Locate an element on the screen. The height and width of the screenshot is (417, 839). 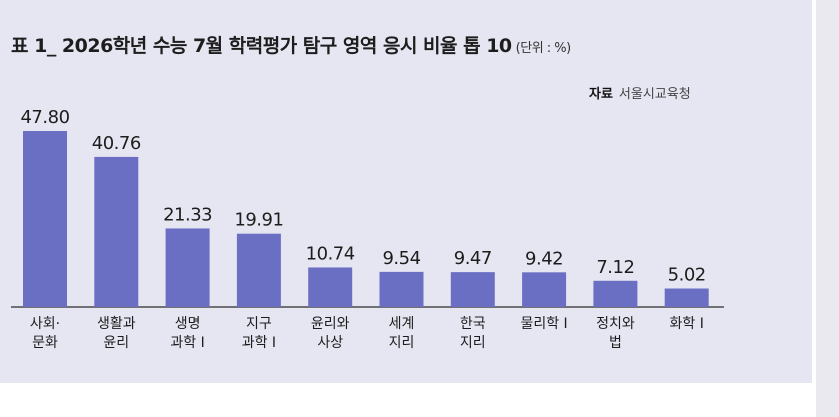
category-label: 세계 지리 is located at coordinates (402, 333).